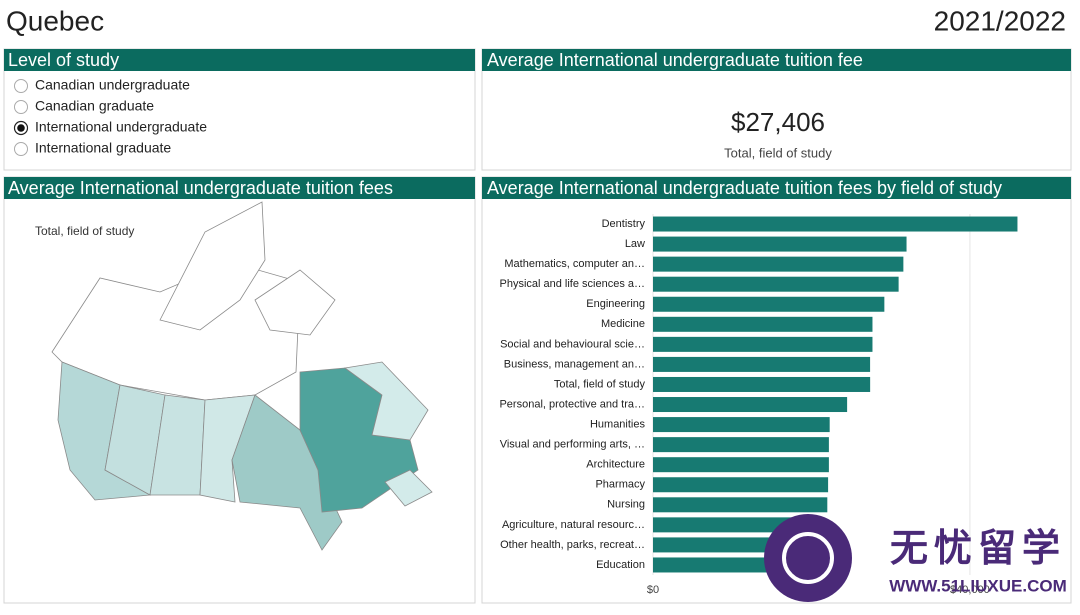 Image resolution: width=1080 pixels, height=615 pixels. I want to click on watermark-logo, so click(808, 558).